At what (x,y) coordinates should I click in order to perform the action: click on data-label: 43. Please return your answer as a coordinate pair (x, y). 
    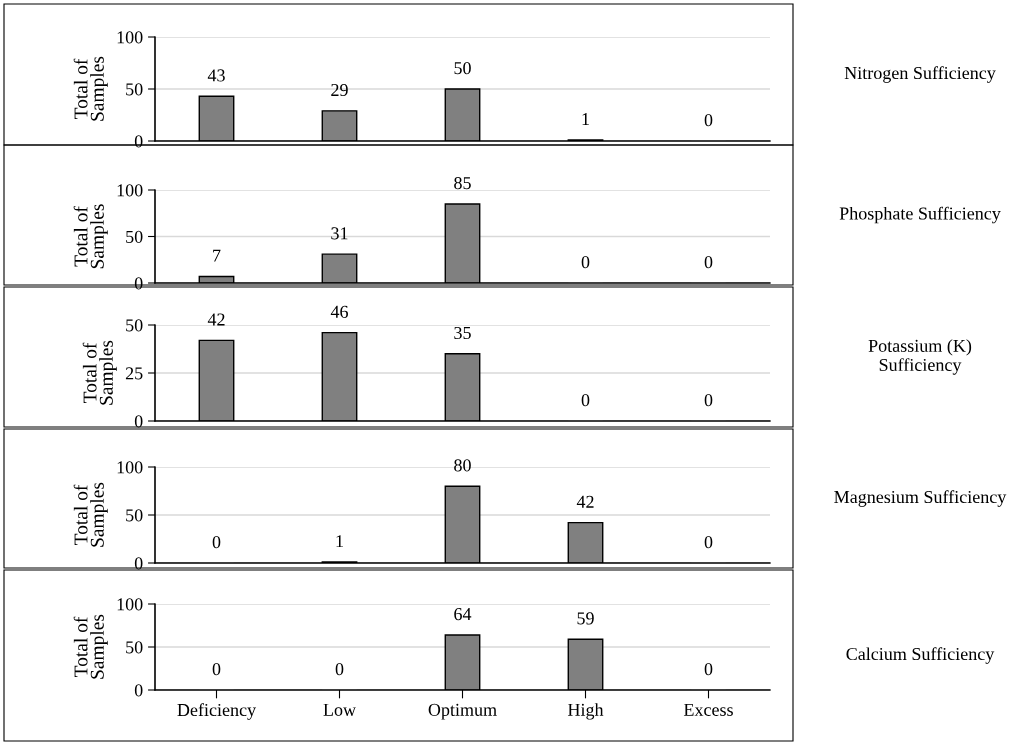
    Looking at the image, I should click on (216, 75).